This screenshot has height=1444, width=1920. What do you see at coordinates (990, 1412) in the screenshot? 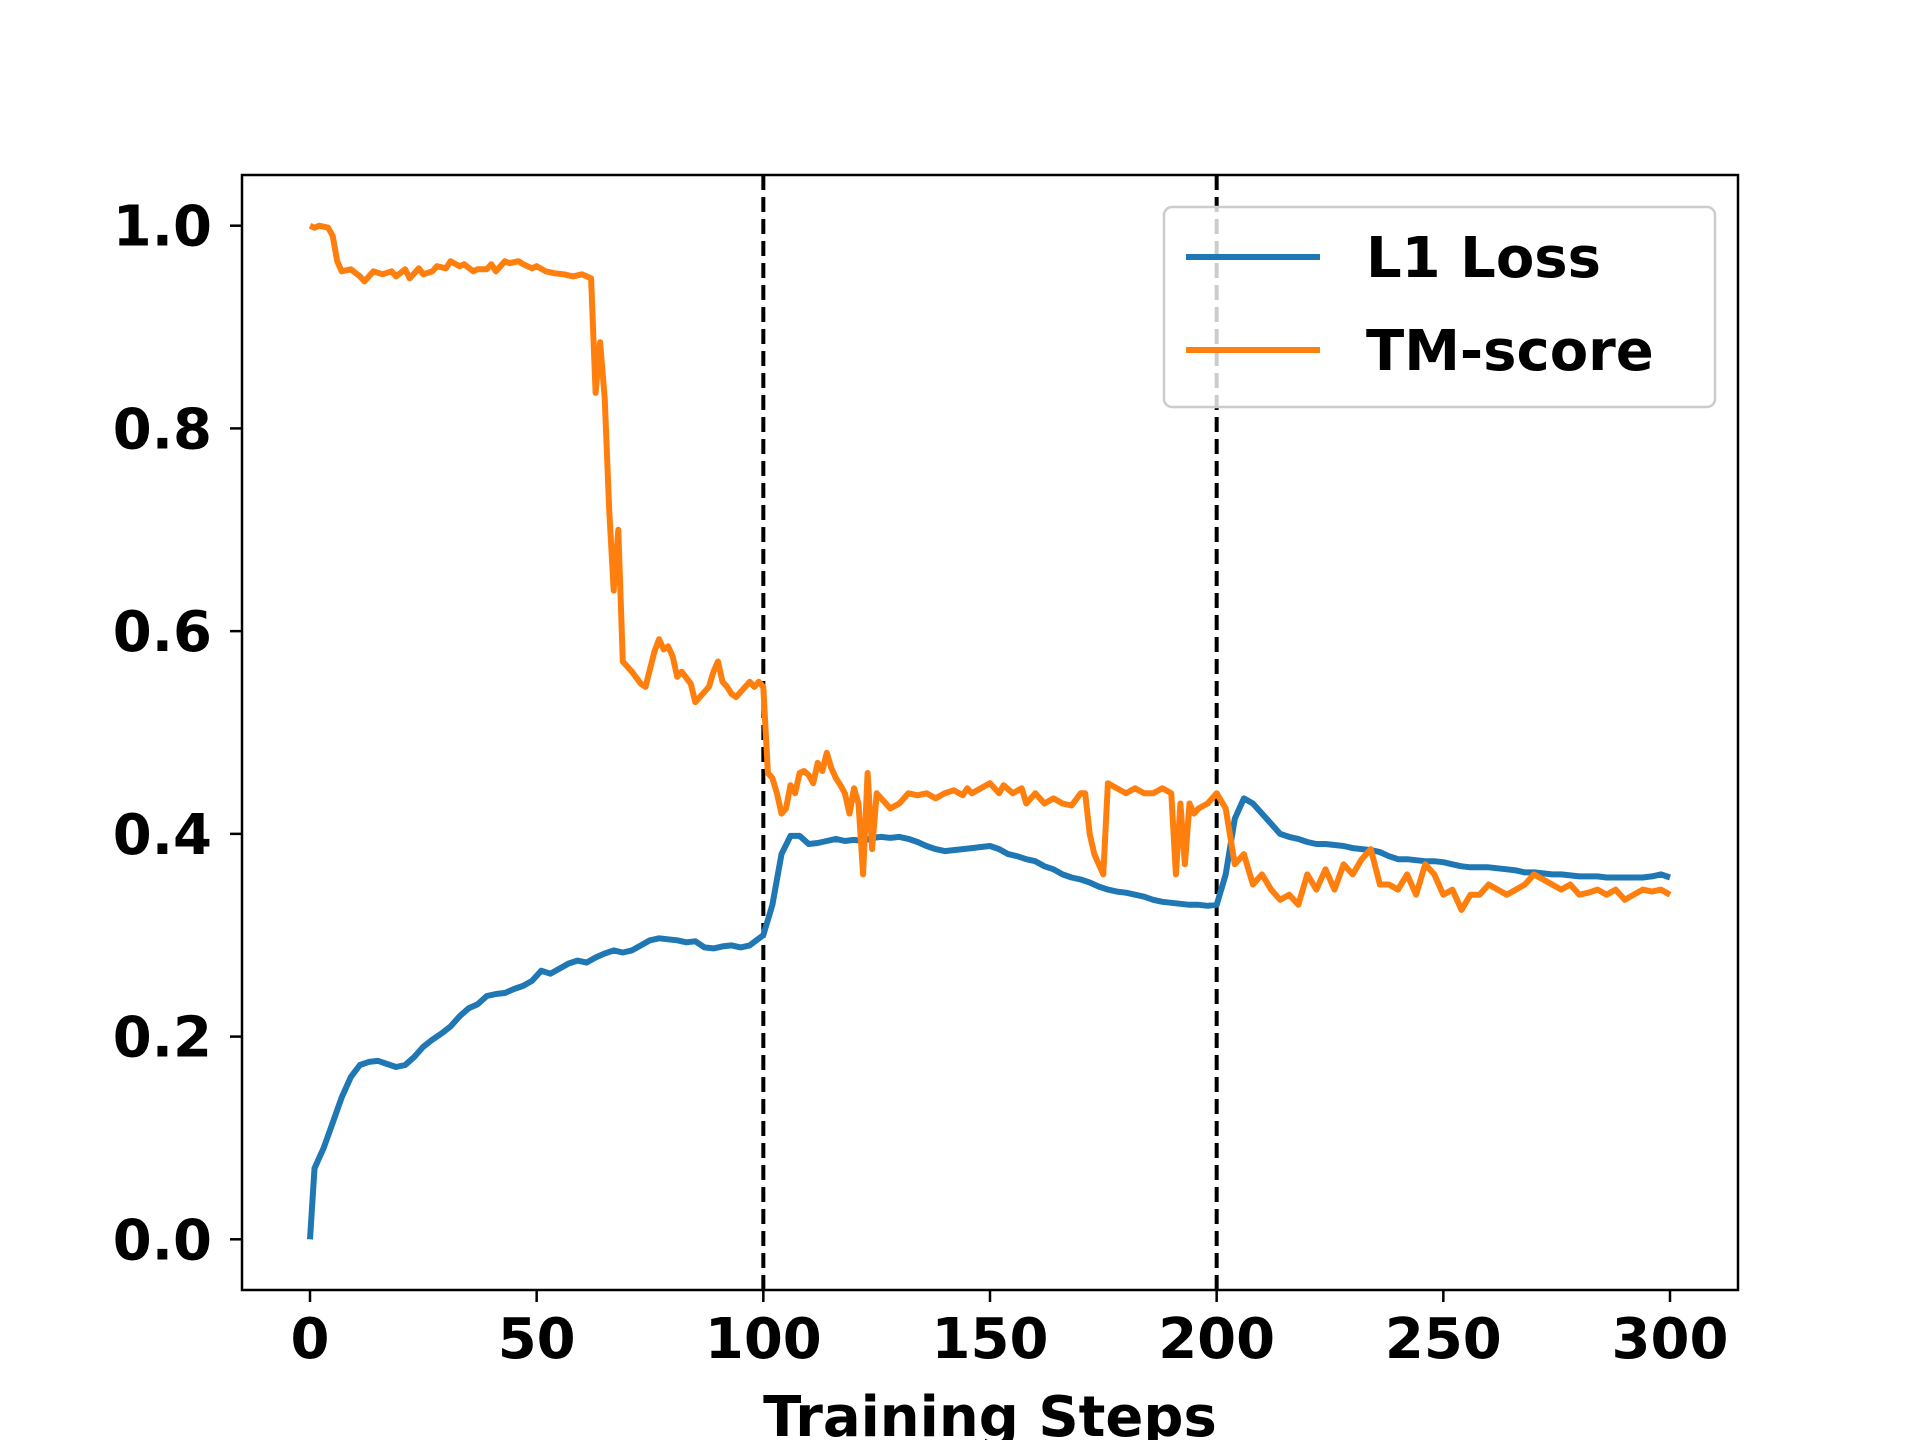
I see `x-axis-label: Training Steps` at bounding box center [990, 1412].